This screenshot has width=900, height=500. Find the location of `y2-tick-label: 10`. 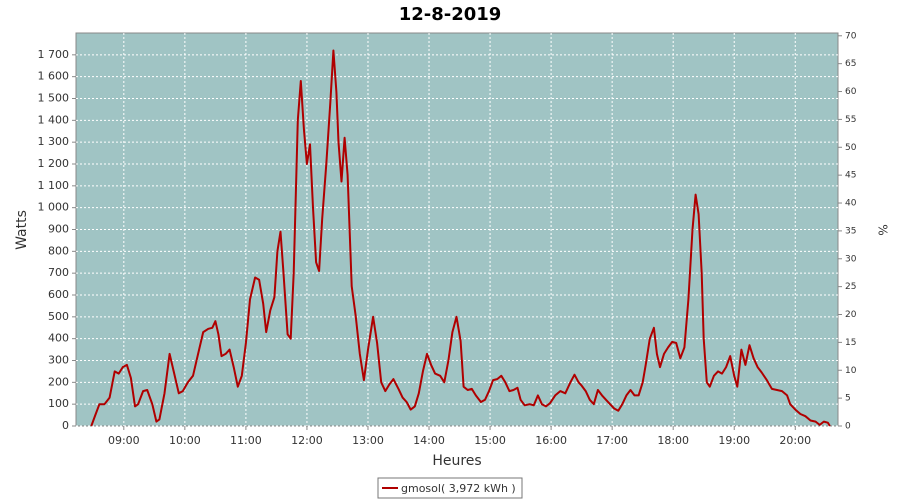

y2-tick-label: 10 is located at coordinates (851, 371).